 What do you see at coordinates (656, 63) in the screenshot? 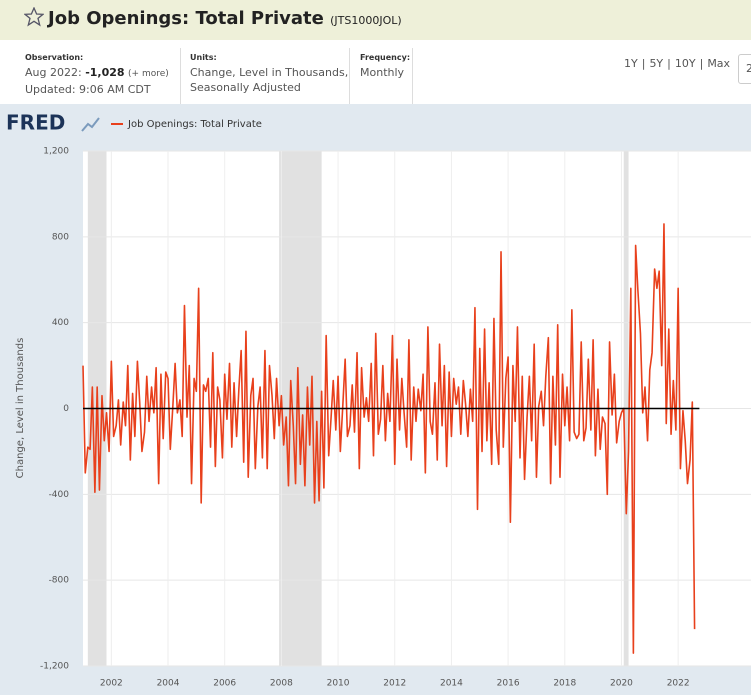
I see `range-button: 5Y` at bounding box center [656, 63].